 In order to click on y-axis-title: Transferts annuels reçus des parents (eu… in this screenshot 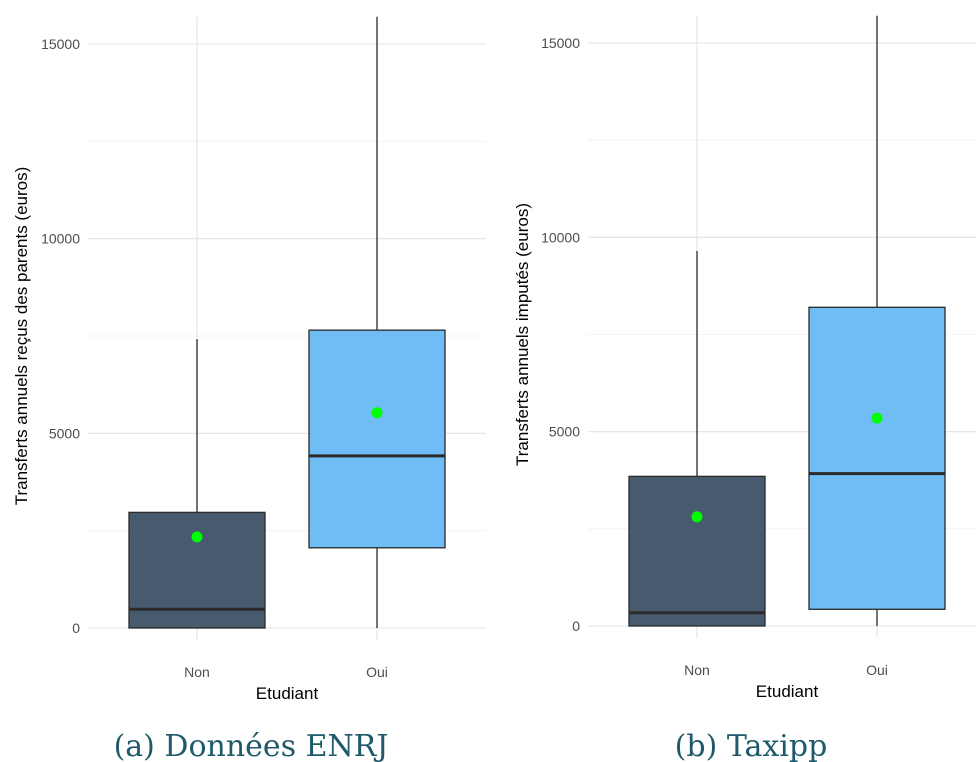, I will do `click(21, 336)`.